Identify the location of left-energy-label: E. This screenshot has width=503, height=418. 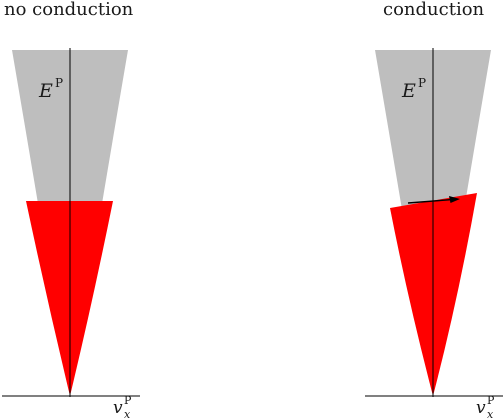
(45, 91).